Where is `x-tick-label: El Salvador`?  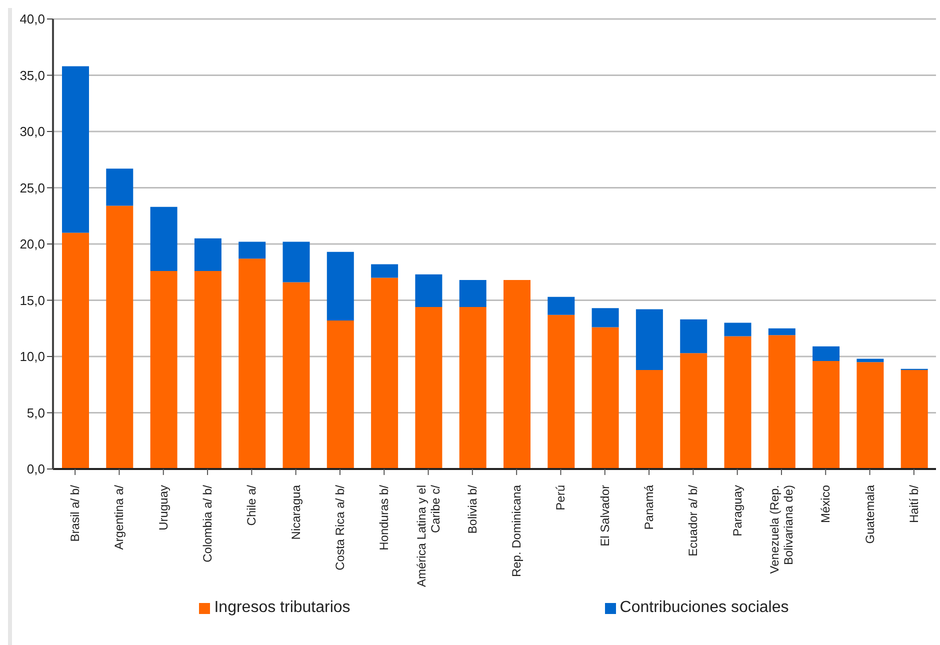 x-tick-label: El Salvador is located at coordinates (605, 515).